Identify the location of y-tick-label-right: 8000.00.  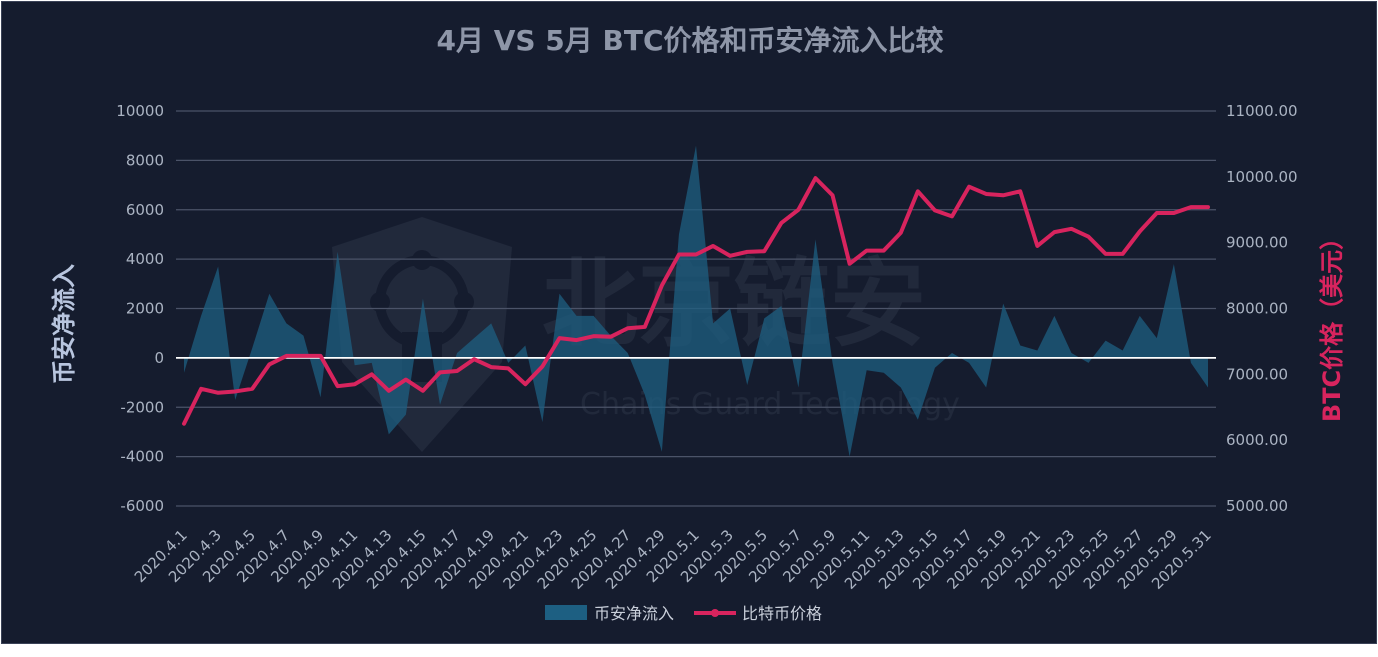
(1257, 309).